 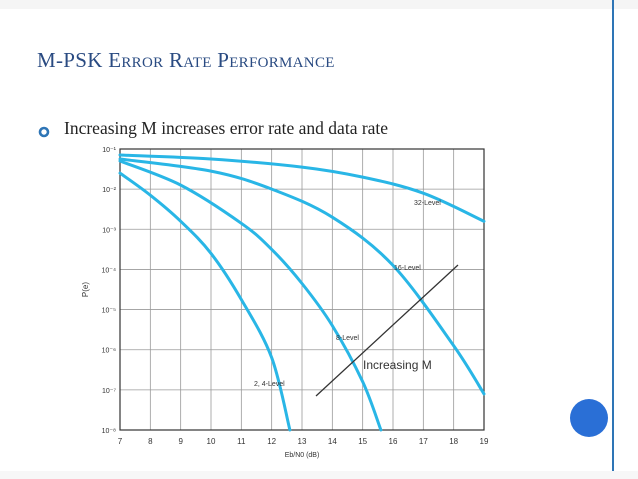 What do you see at coordinates (393, 441) in the screenshot?
I see `x-tick-label: 16` at bounding box center [393, 441].